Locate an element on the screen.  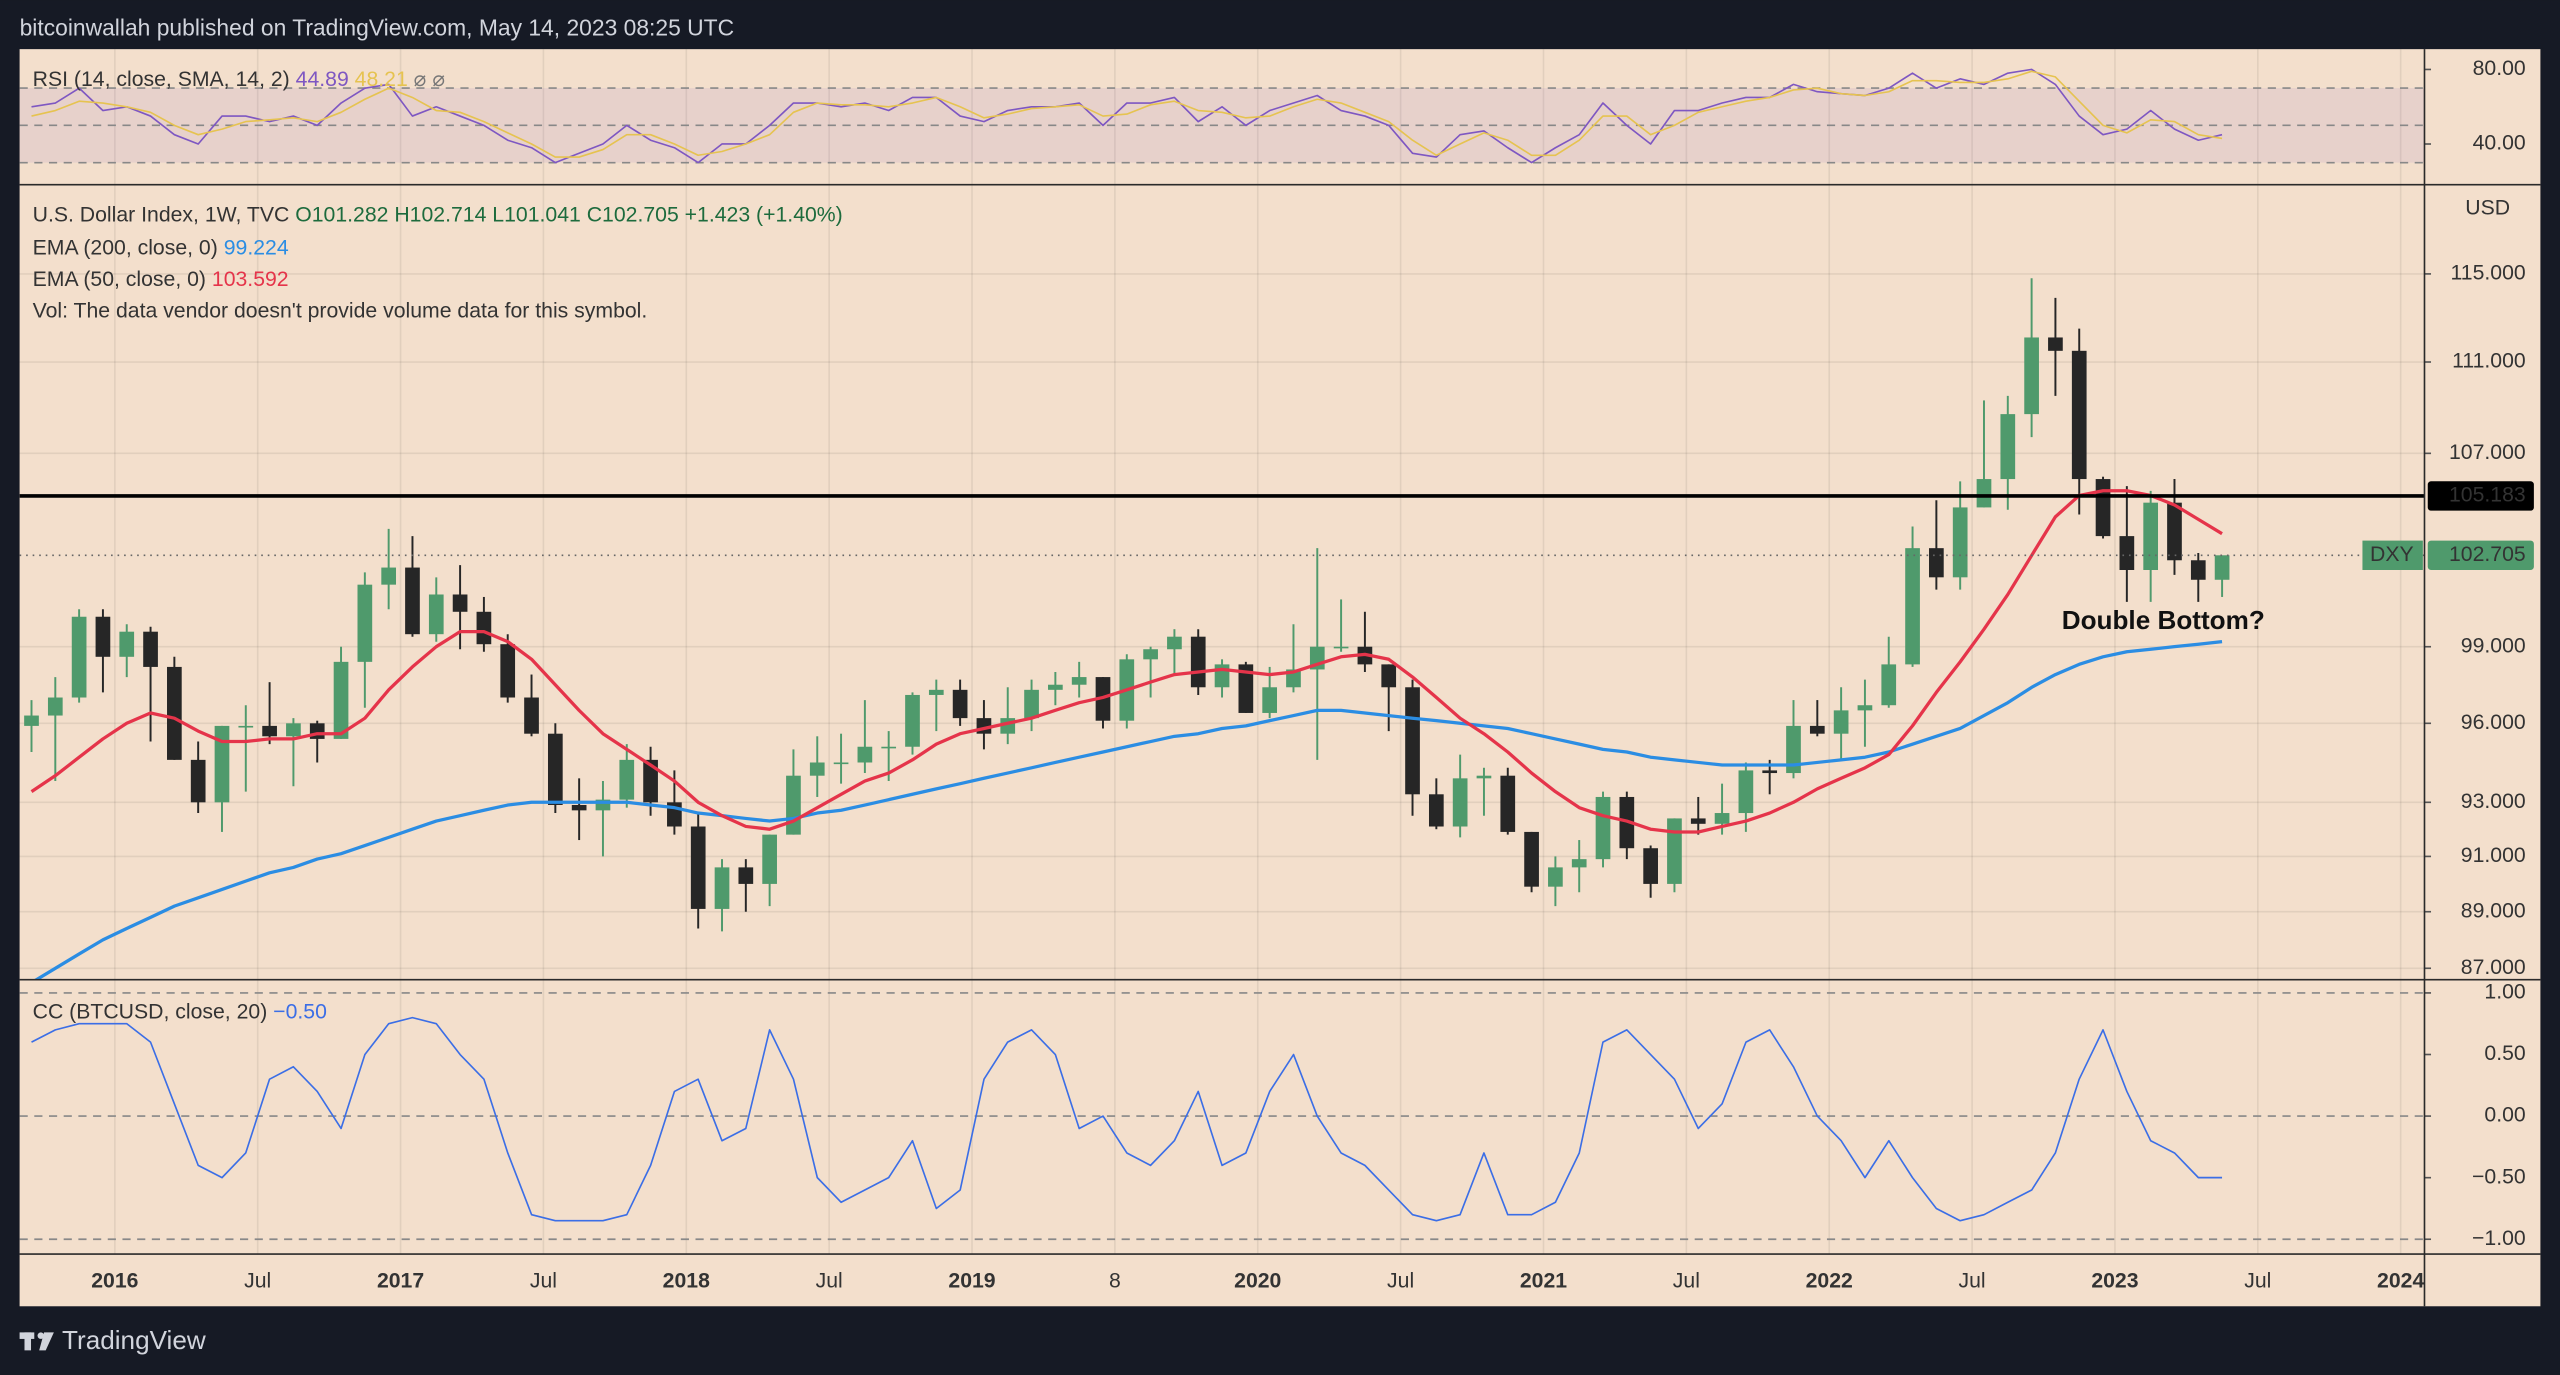
legend-title: CC (BTCUSD, close, 20) is located at coordinates (150, 1011).